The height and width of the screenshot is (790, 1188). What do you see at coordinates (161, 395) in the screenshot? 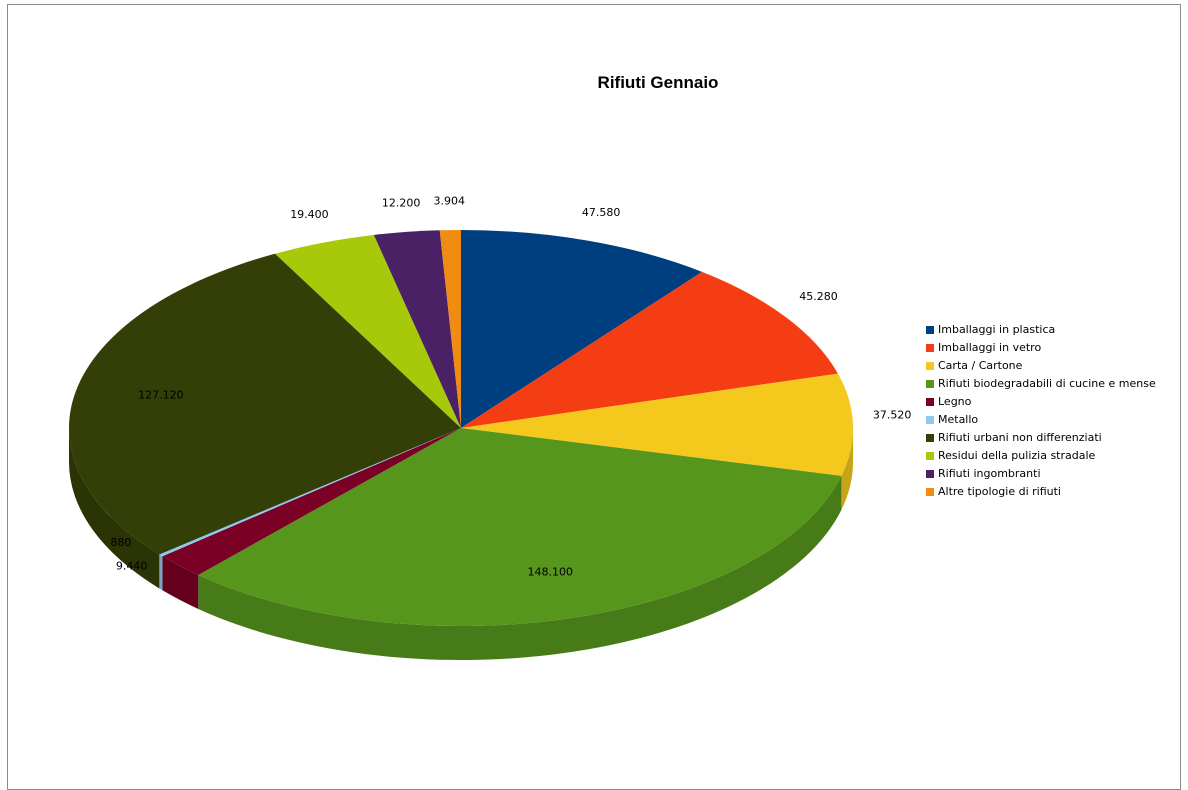
I see `pie-value-label-6: 127.120` at bounding box center [161, 395].